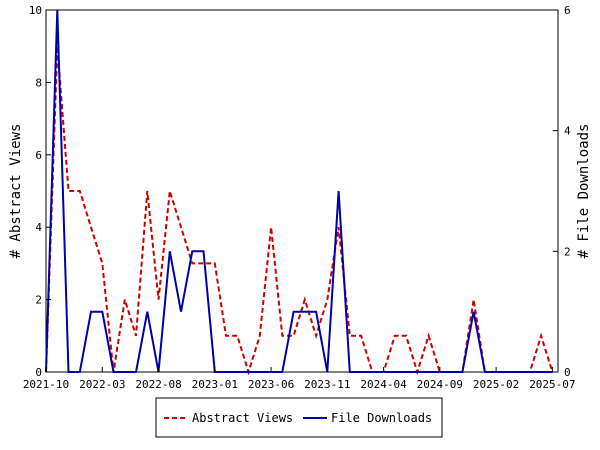 This screenshot has width=600, height=450. What do you see at coordinates (242, 418) in the screenshot?
I see `legend-label-abstract-views: Abstract Views` at bounding box center [242, 418].